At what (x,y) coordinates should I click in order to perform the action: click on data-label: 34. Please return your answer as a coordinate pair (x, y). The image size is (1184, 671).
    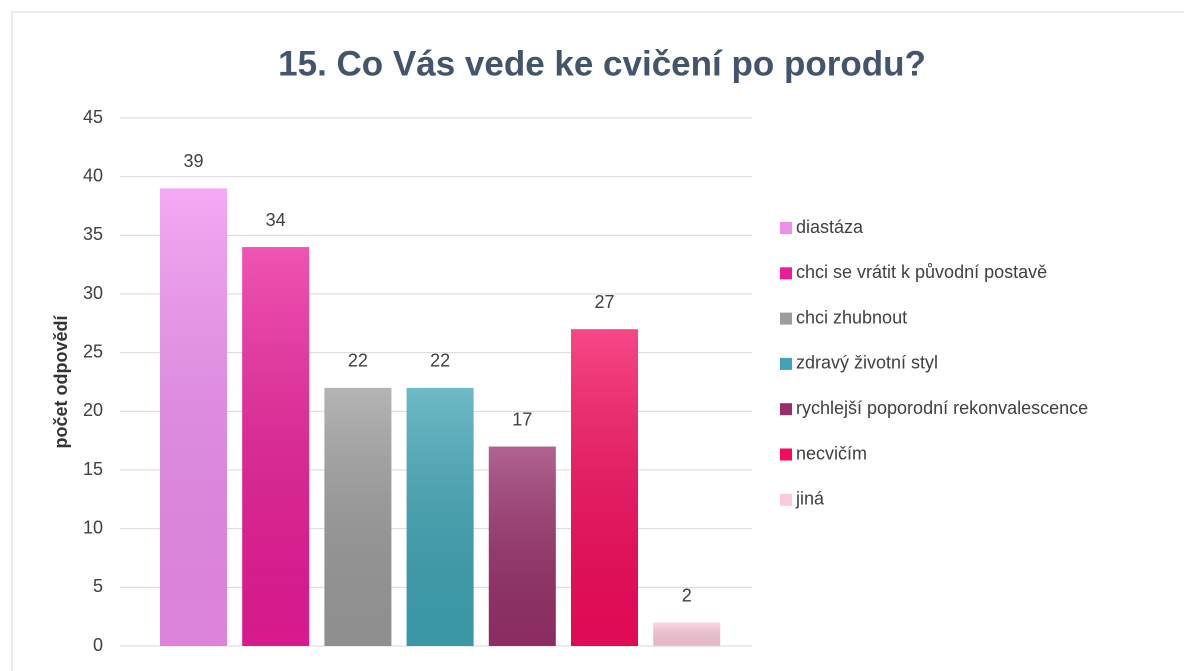
    Looking at the image, I should click on (276, 220).